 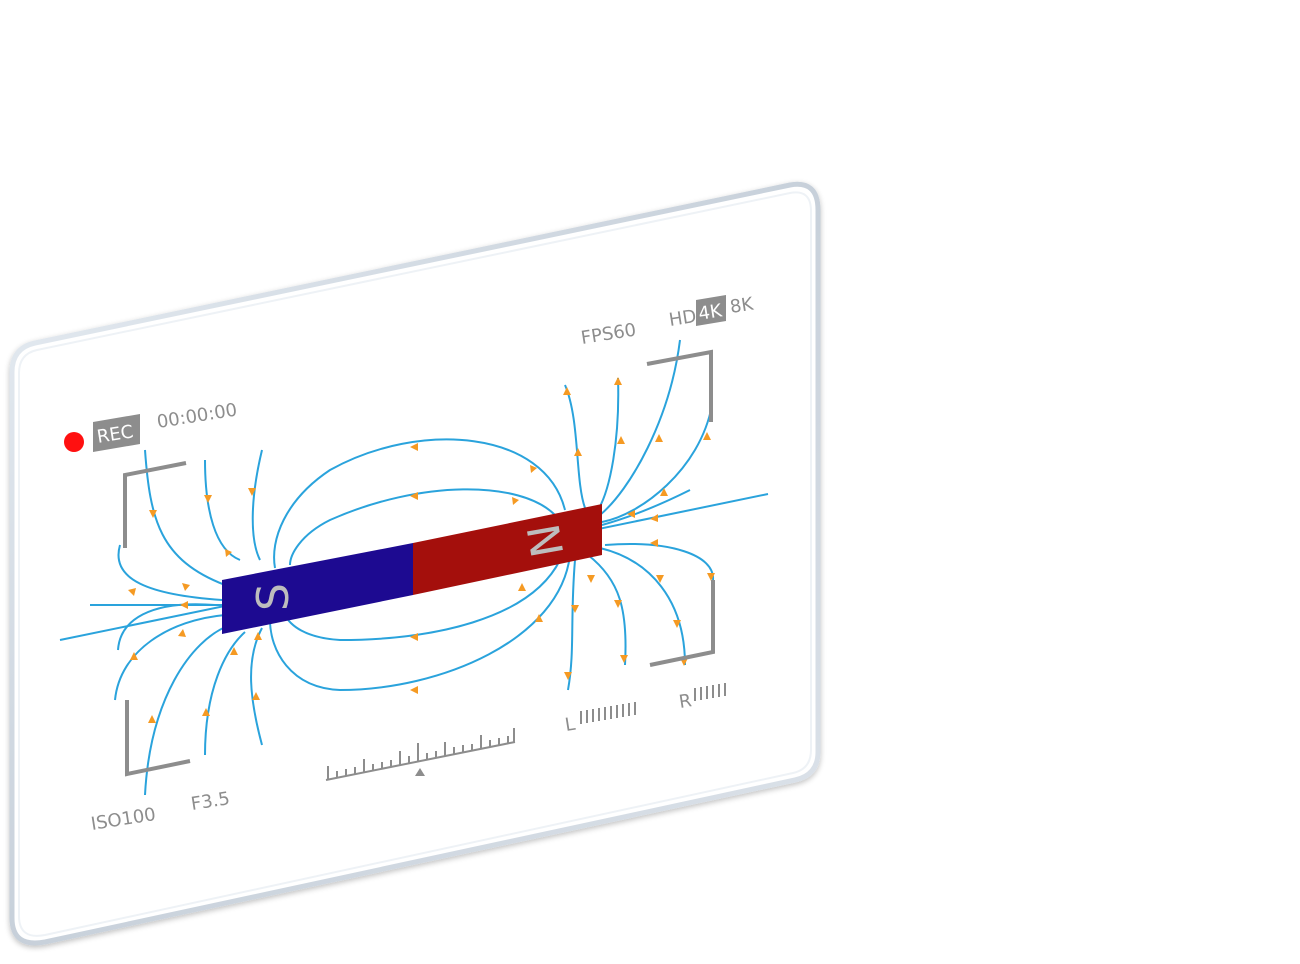 I want to click on south-pole, so click(x=317, y=588).